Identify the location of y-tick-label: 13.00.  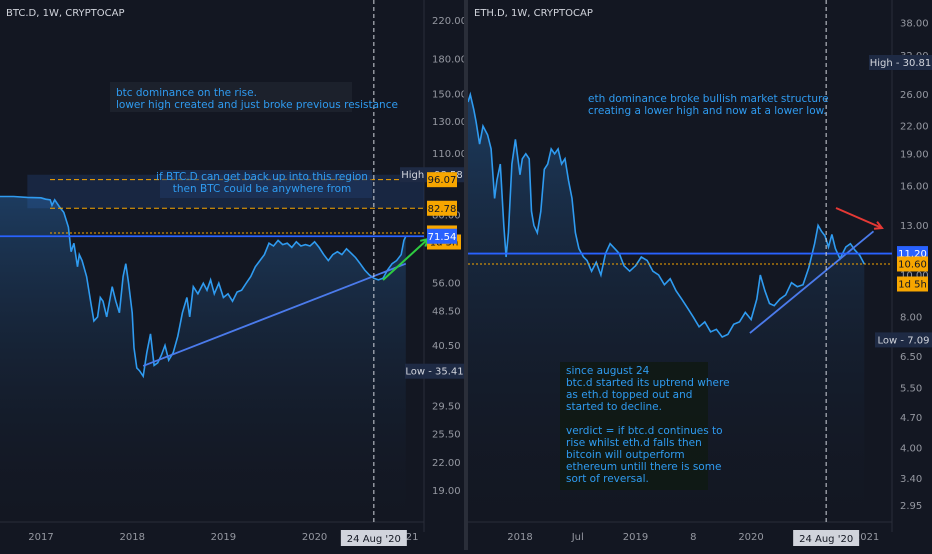
(914, 226).